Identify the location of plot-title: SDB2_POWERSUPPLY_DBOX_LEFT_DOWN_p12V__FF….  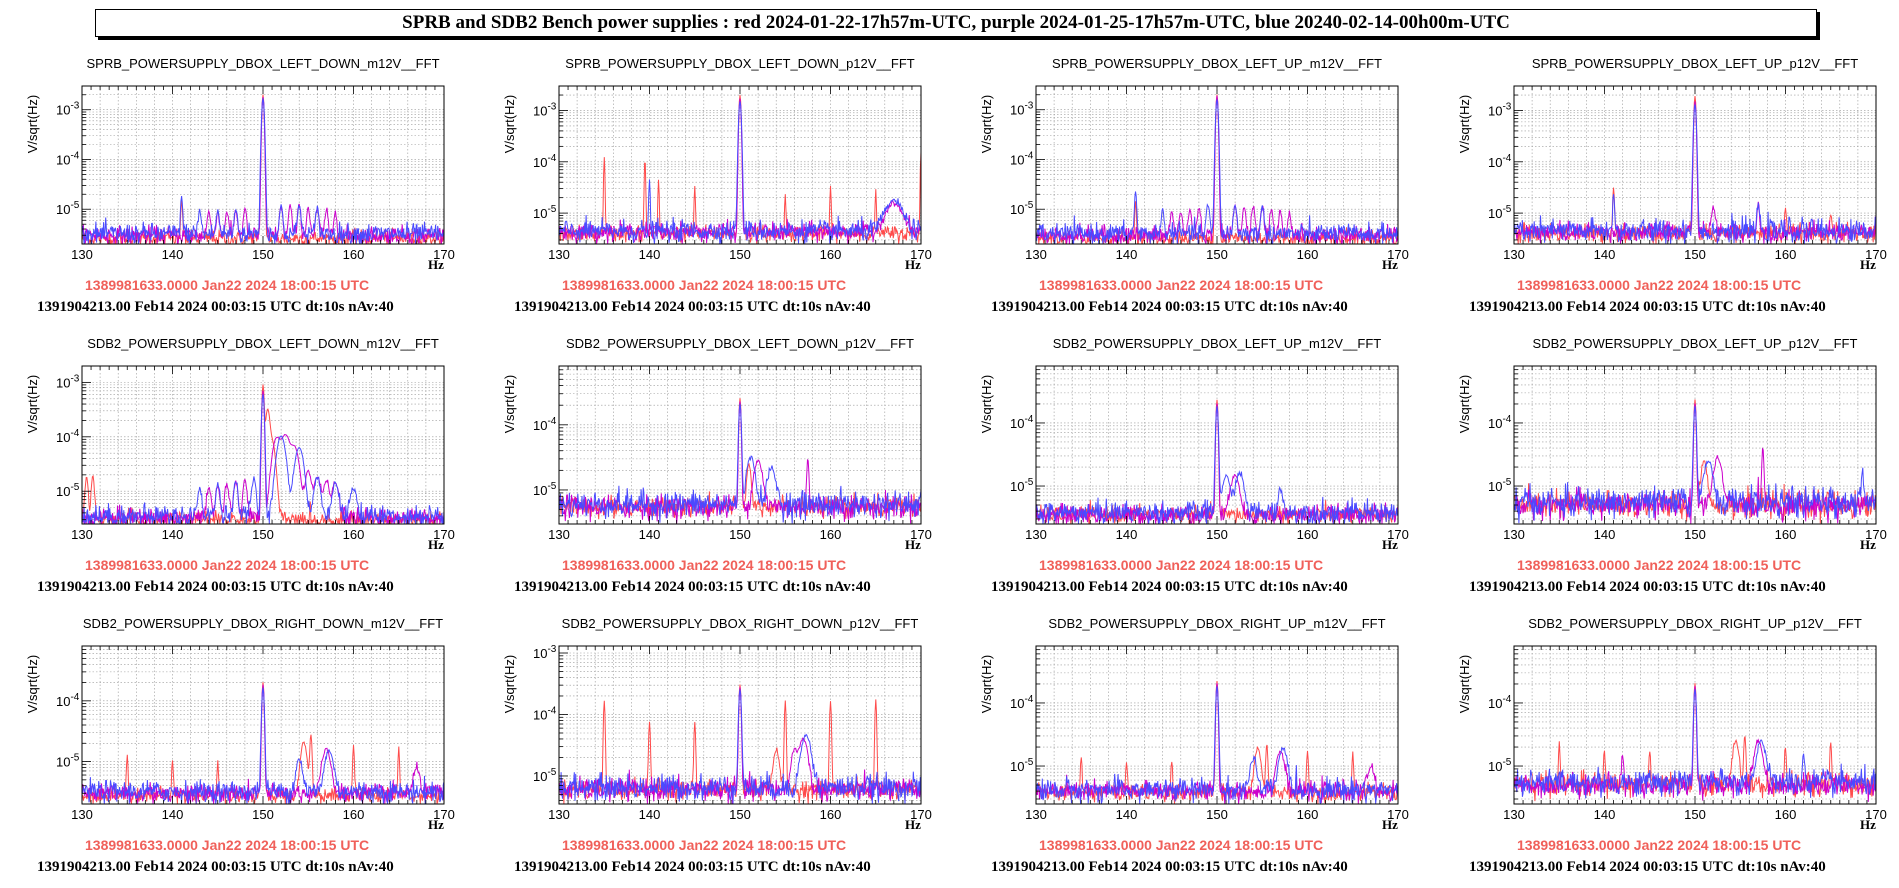
(740, 343).